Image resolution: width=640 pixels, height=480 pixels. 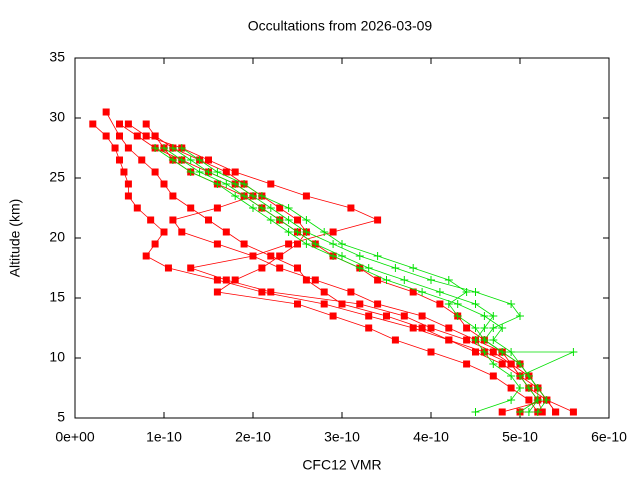 I want to click on y-tick-label: 5, so click(x=61, y=417).